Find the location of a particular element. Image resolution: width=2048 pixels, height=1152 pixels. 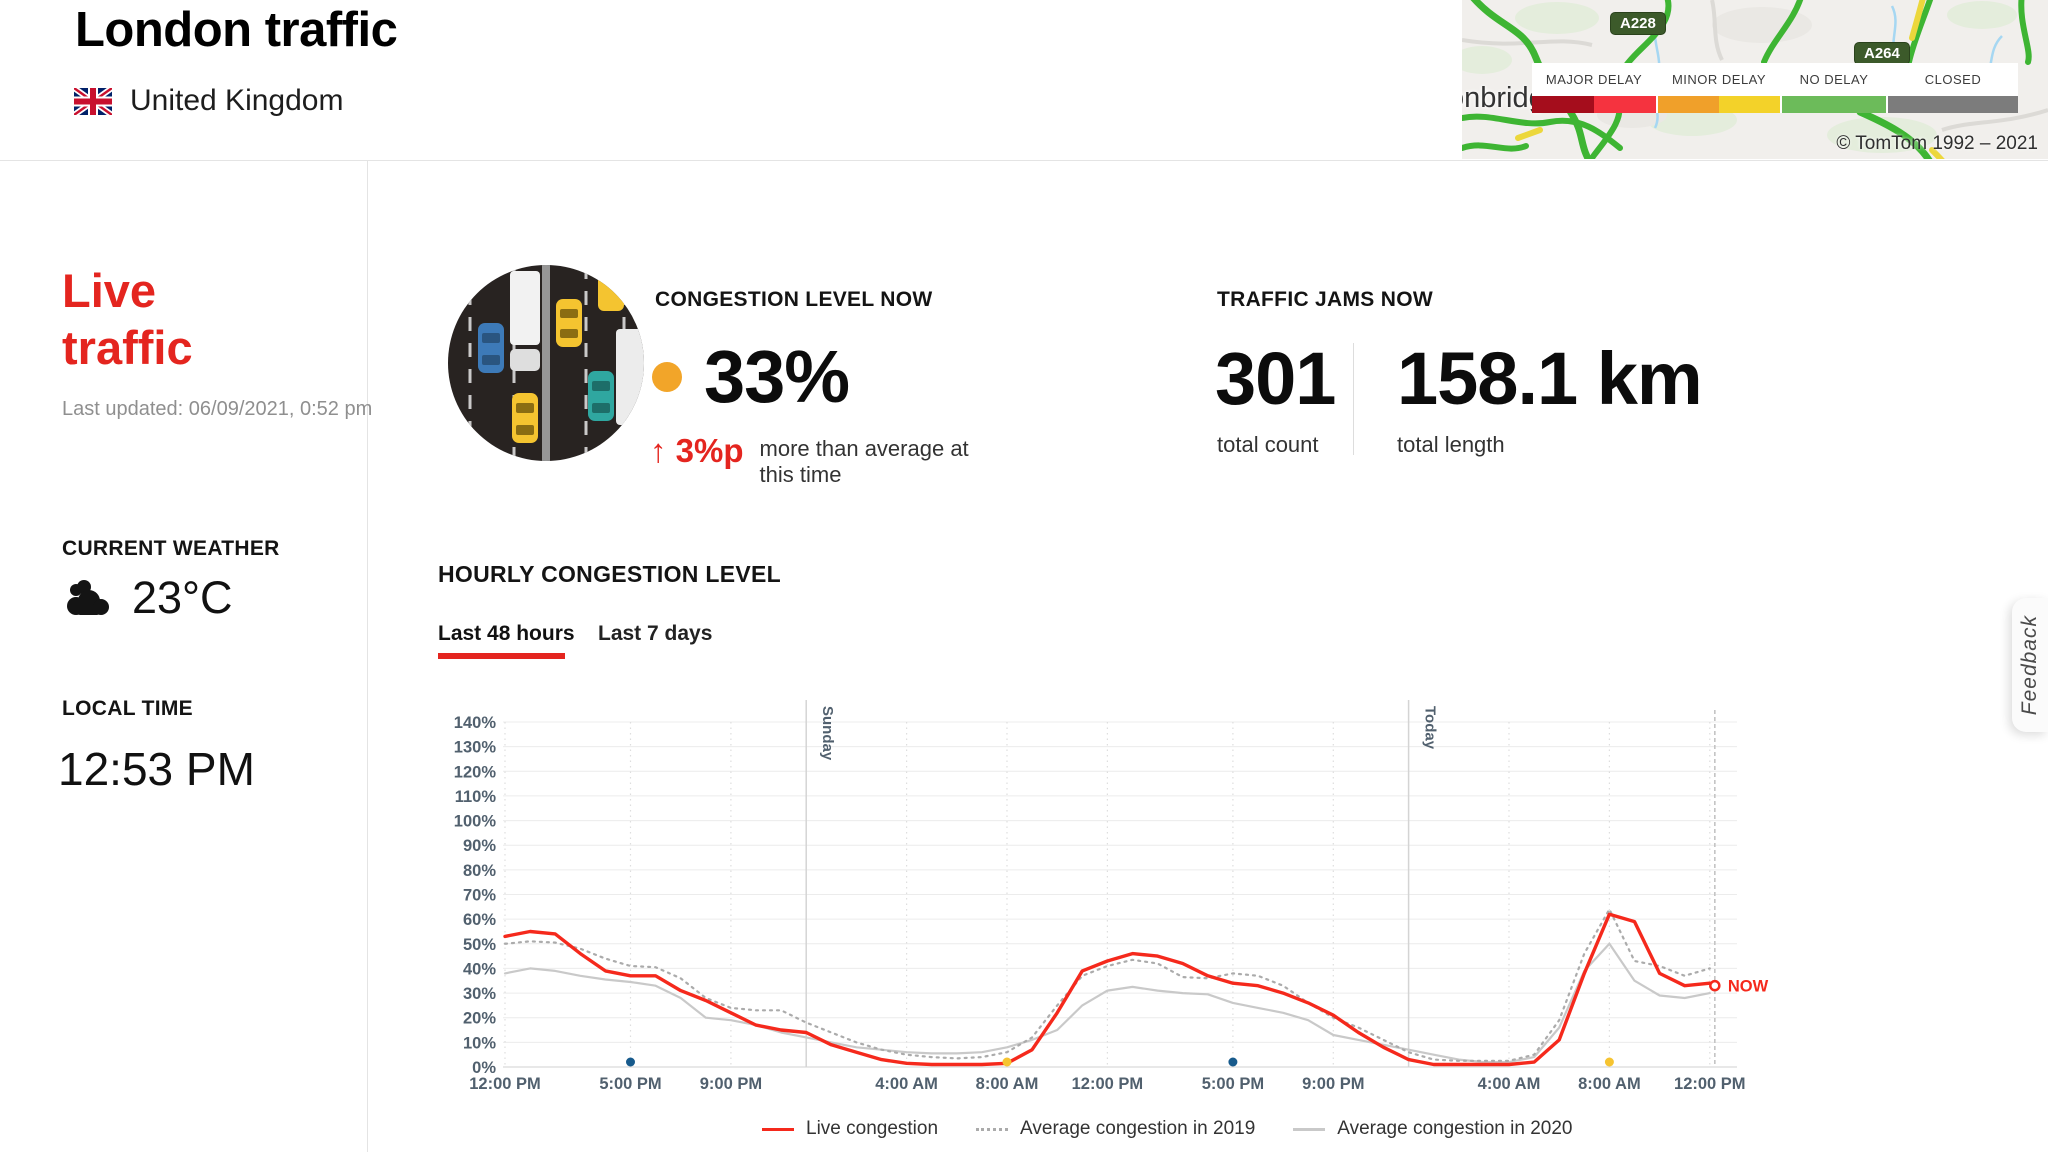

tab-last-48-hours: Last 48 hours is located at coordinates (506, 633).